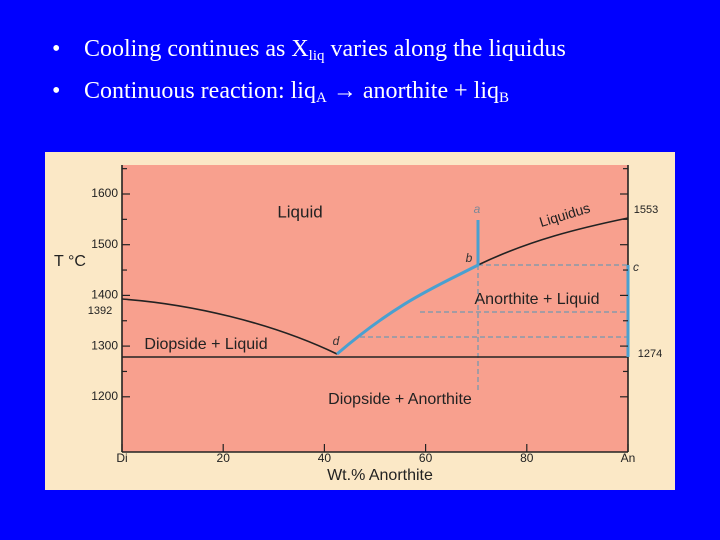 Image resolution: width=720 pixels, height=540 pixels. Describe the element at coordinates (412, 91) in the screenshot. I see `bullet-segment: → anorthite + liq` at that location.